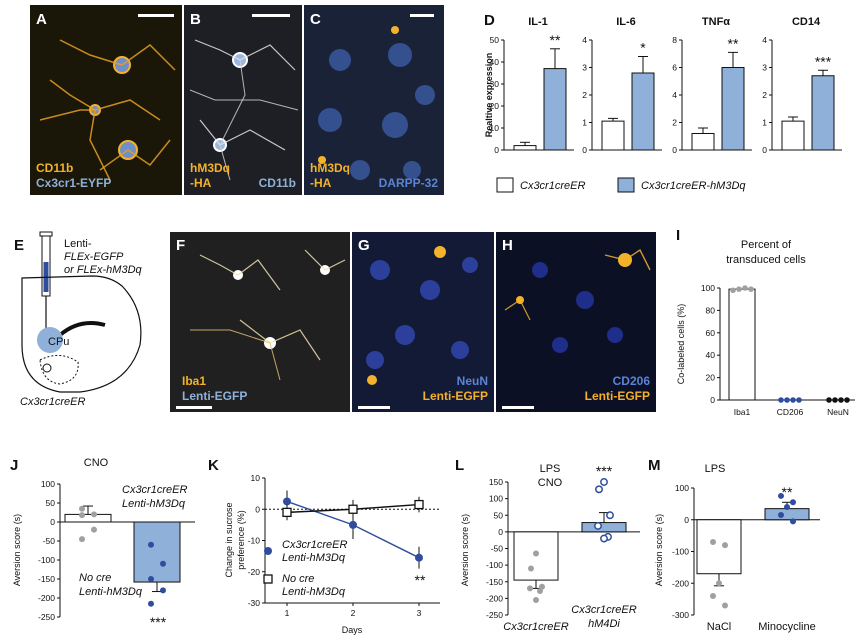 Image resolution: width=863 pixels, height=641 pixels. I want to click on panel-j-y-tick-label: -250, so click(46, 617).